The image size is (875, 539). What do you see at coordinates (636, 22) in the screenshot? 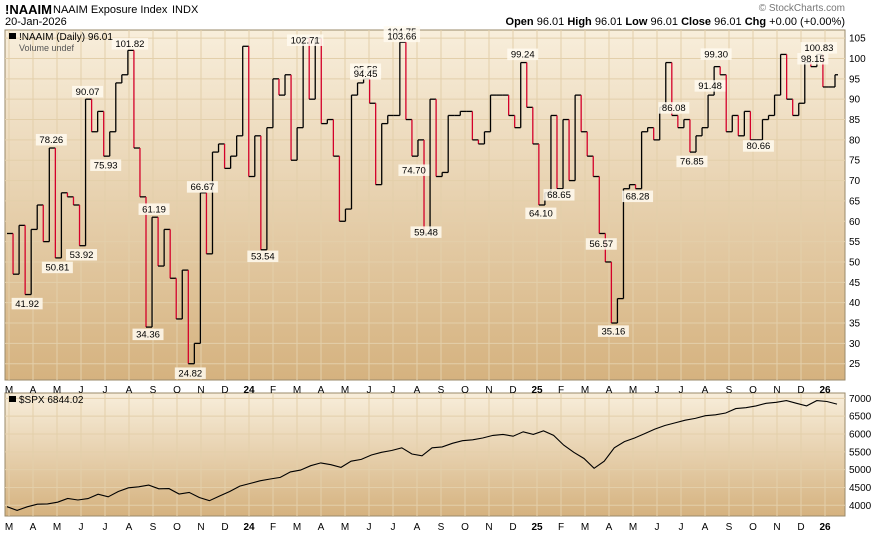
I see `low-label: Low` at bounding box center [636, 22].